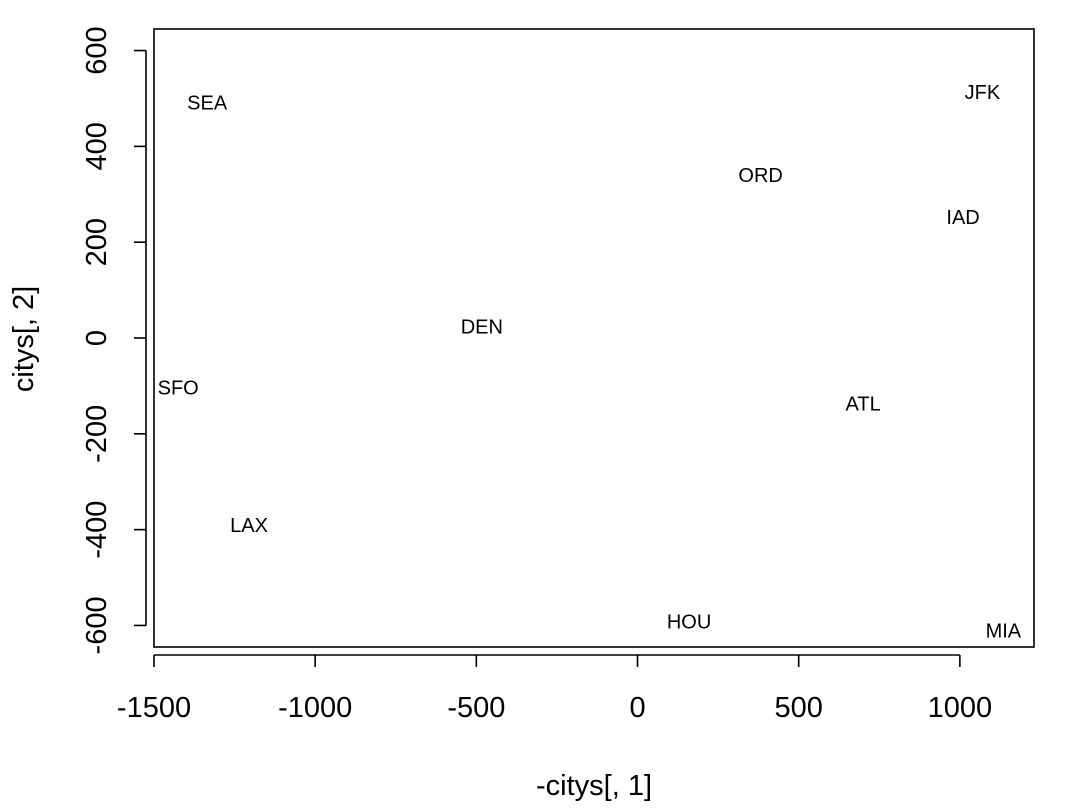  Describe the element at coordinates (476, 708) in the screenshot. I see `x-tick-label: -500` at that location.